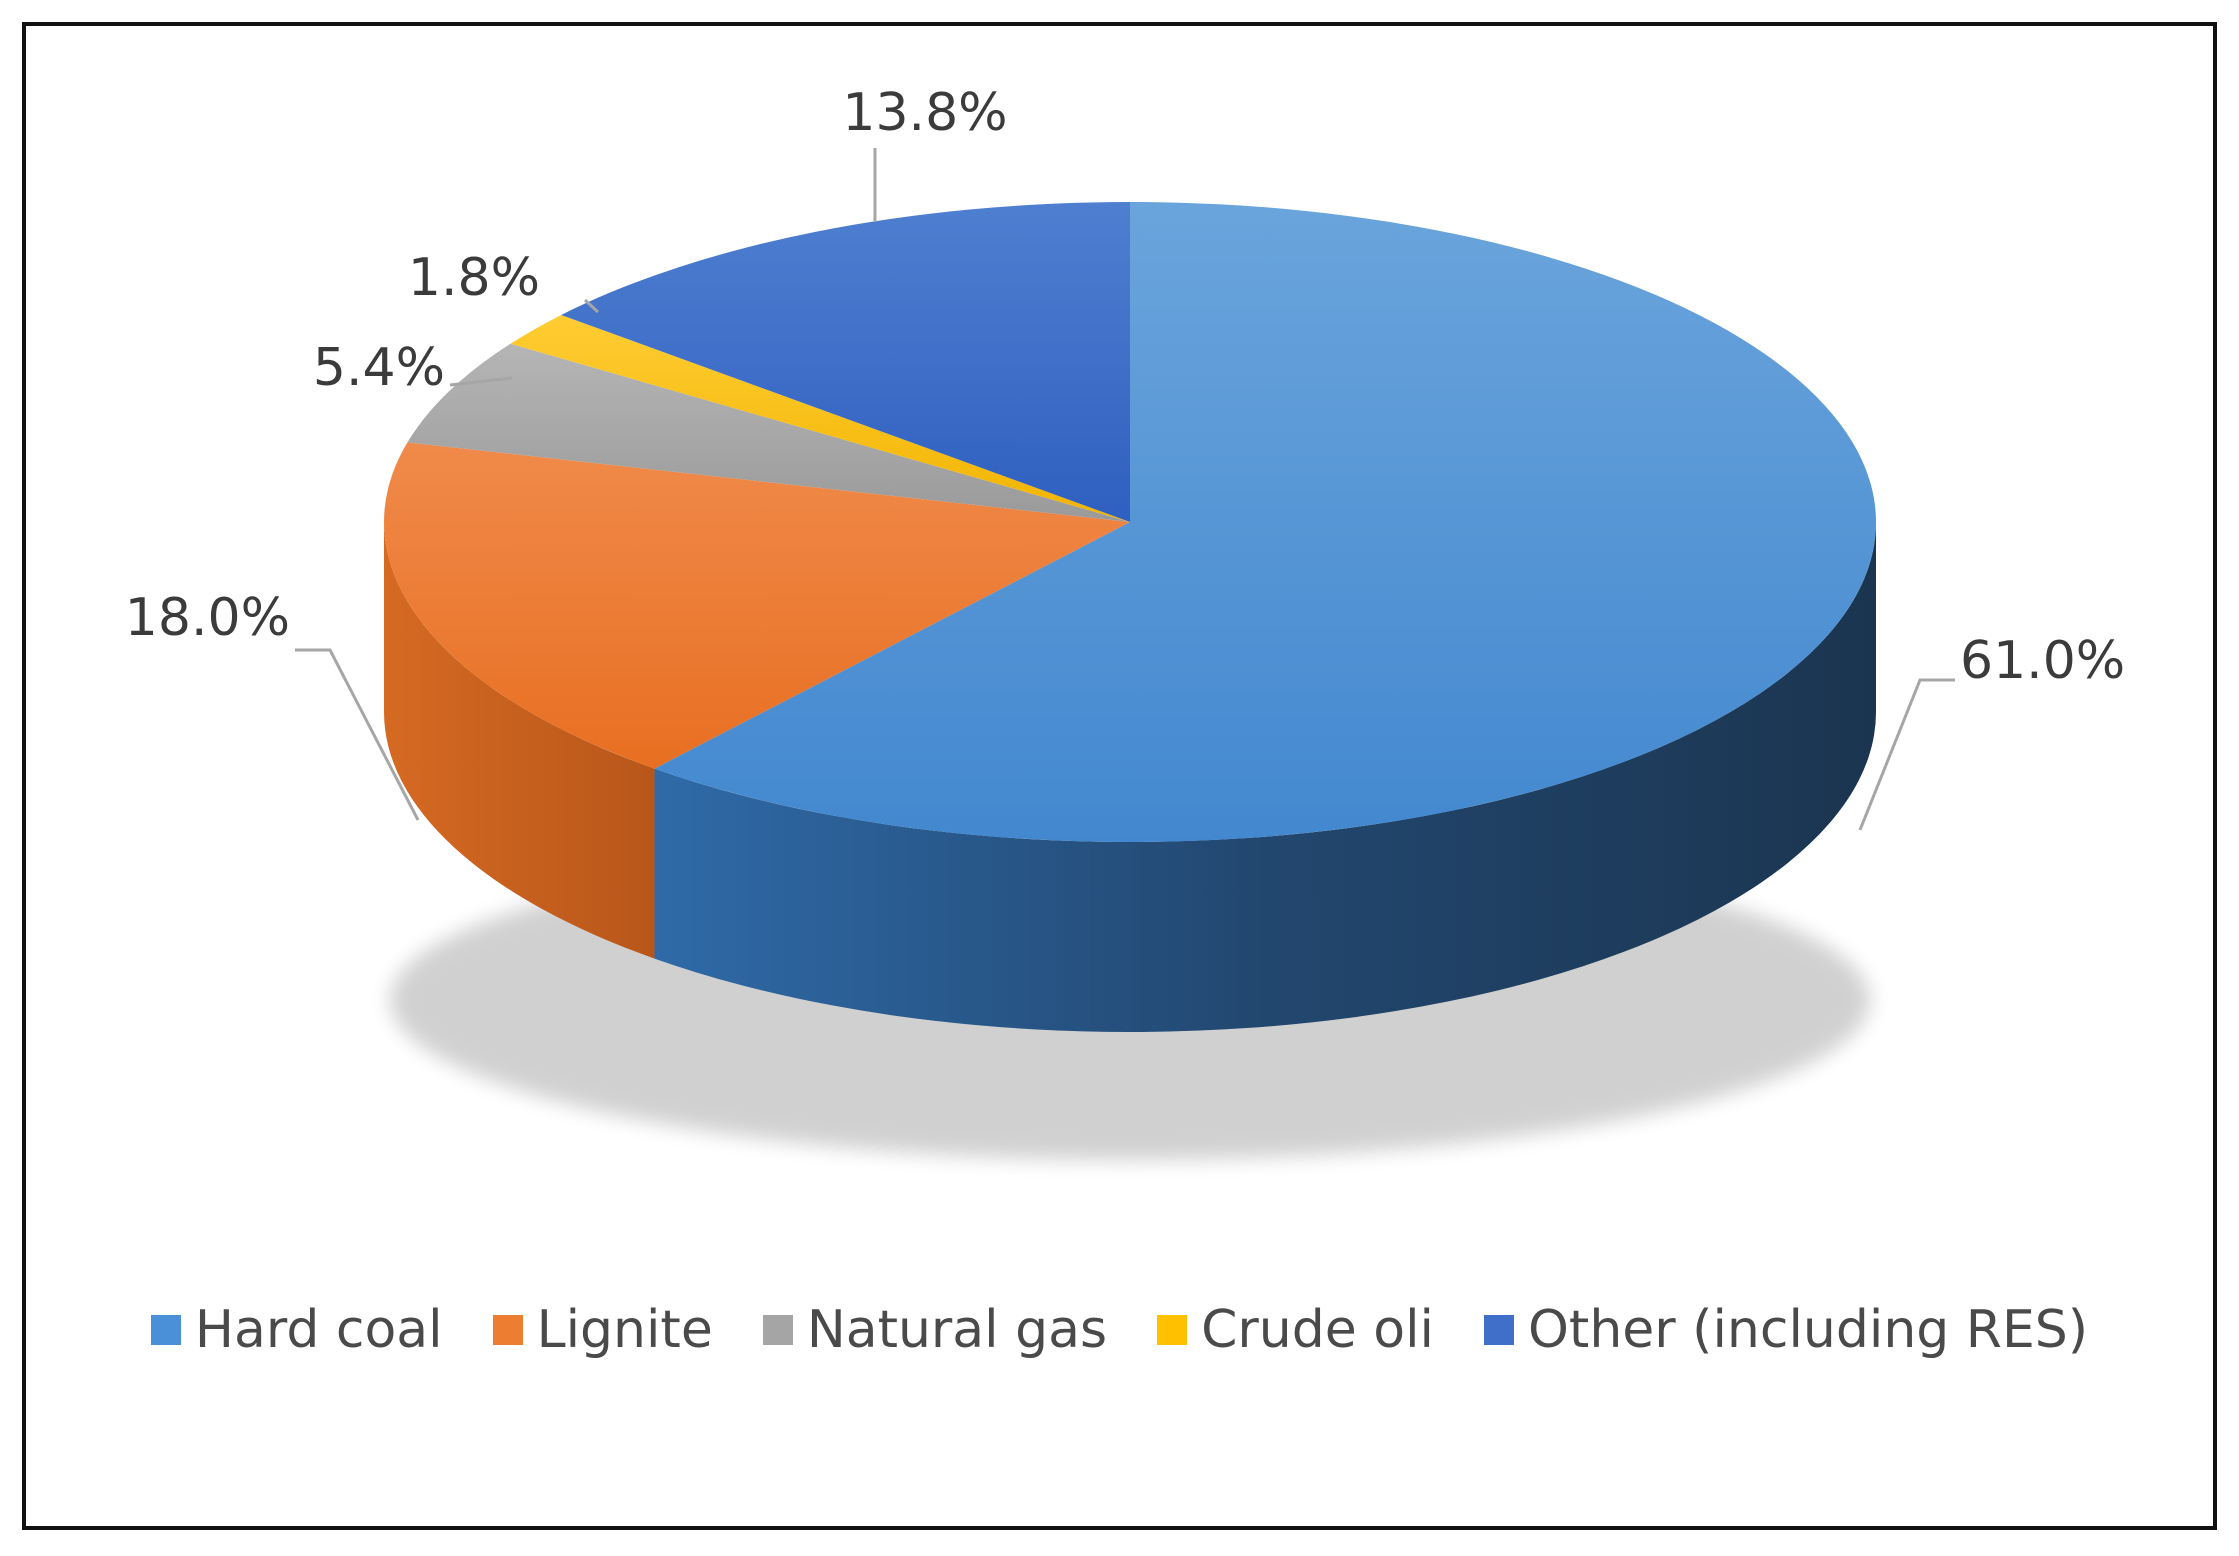  I want to click on legend-item-crude-oil: Crude oli, so click(1295, 1330).